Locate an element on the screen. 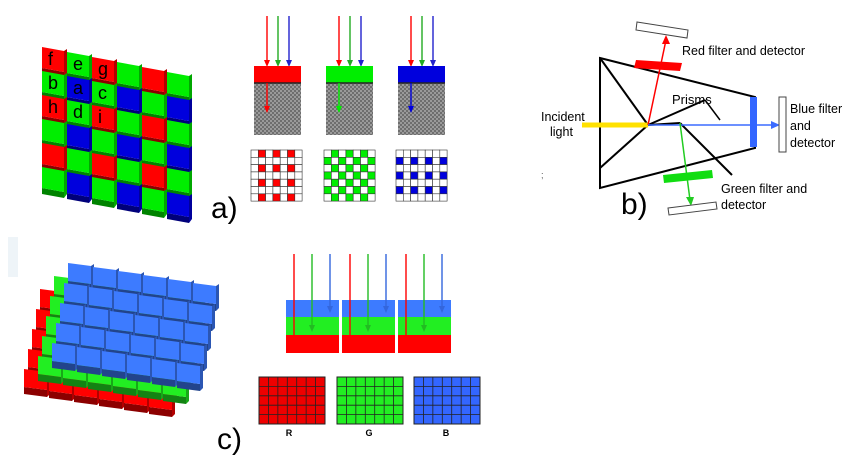  channel-grids is located at coordinates (369, 400).